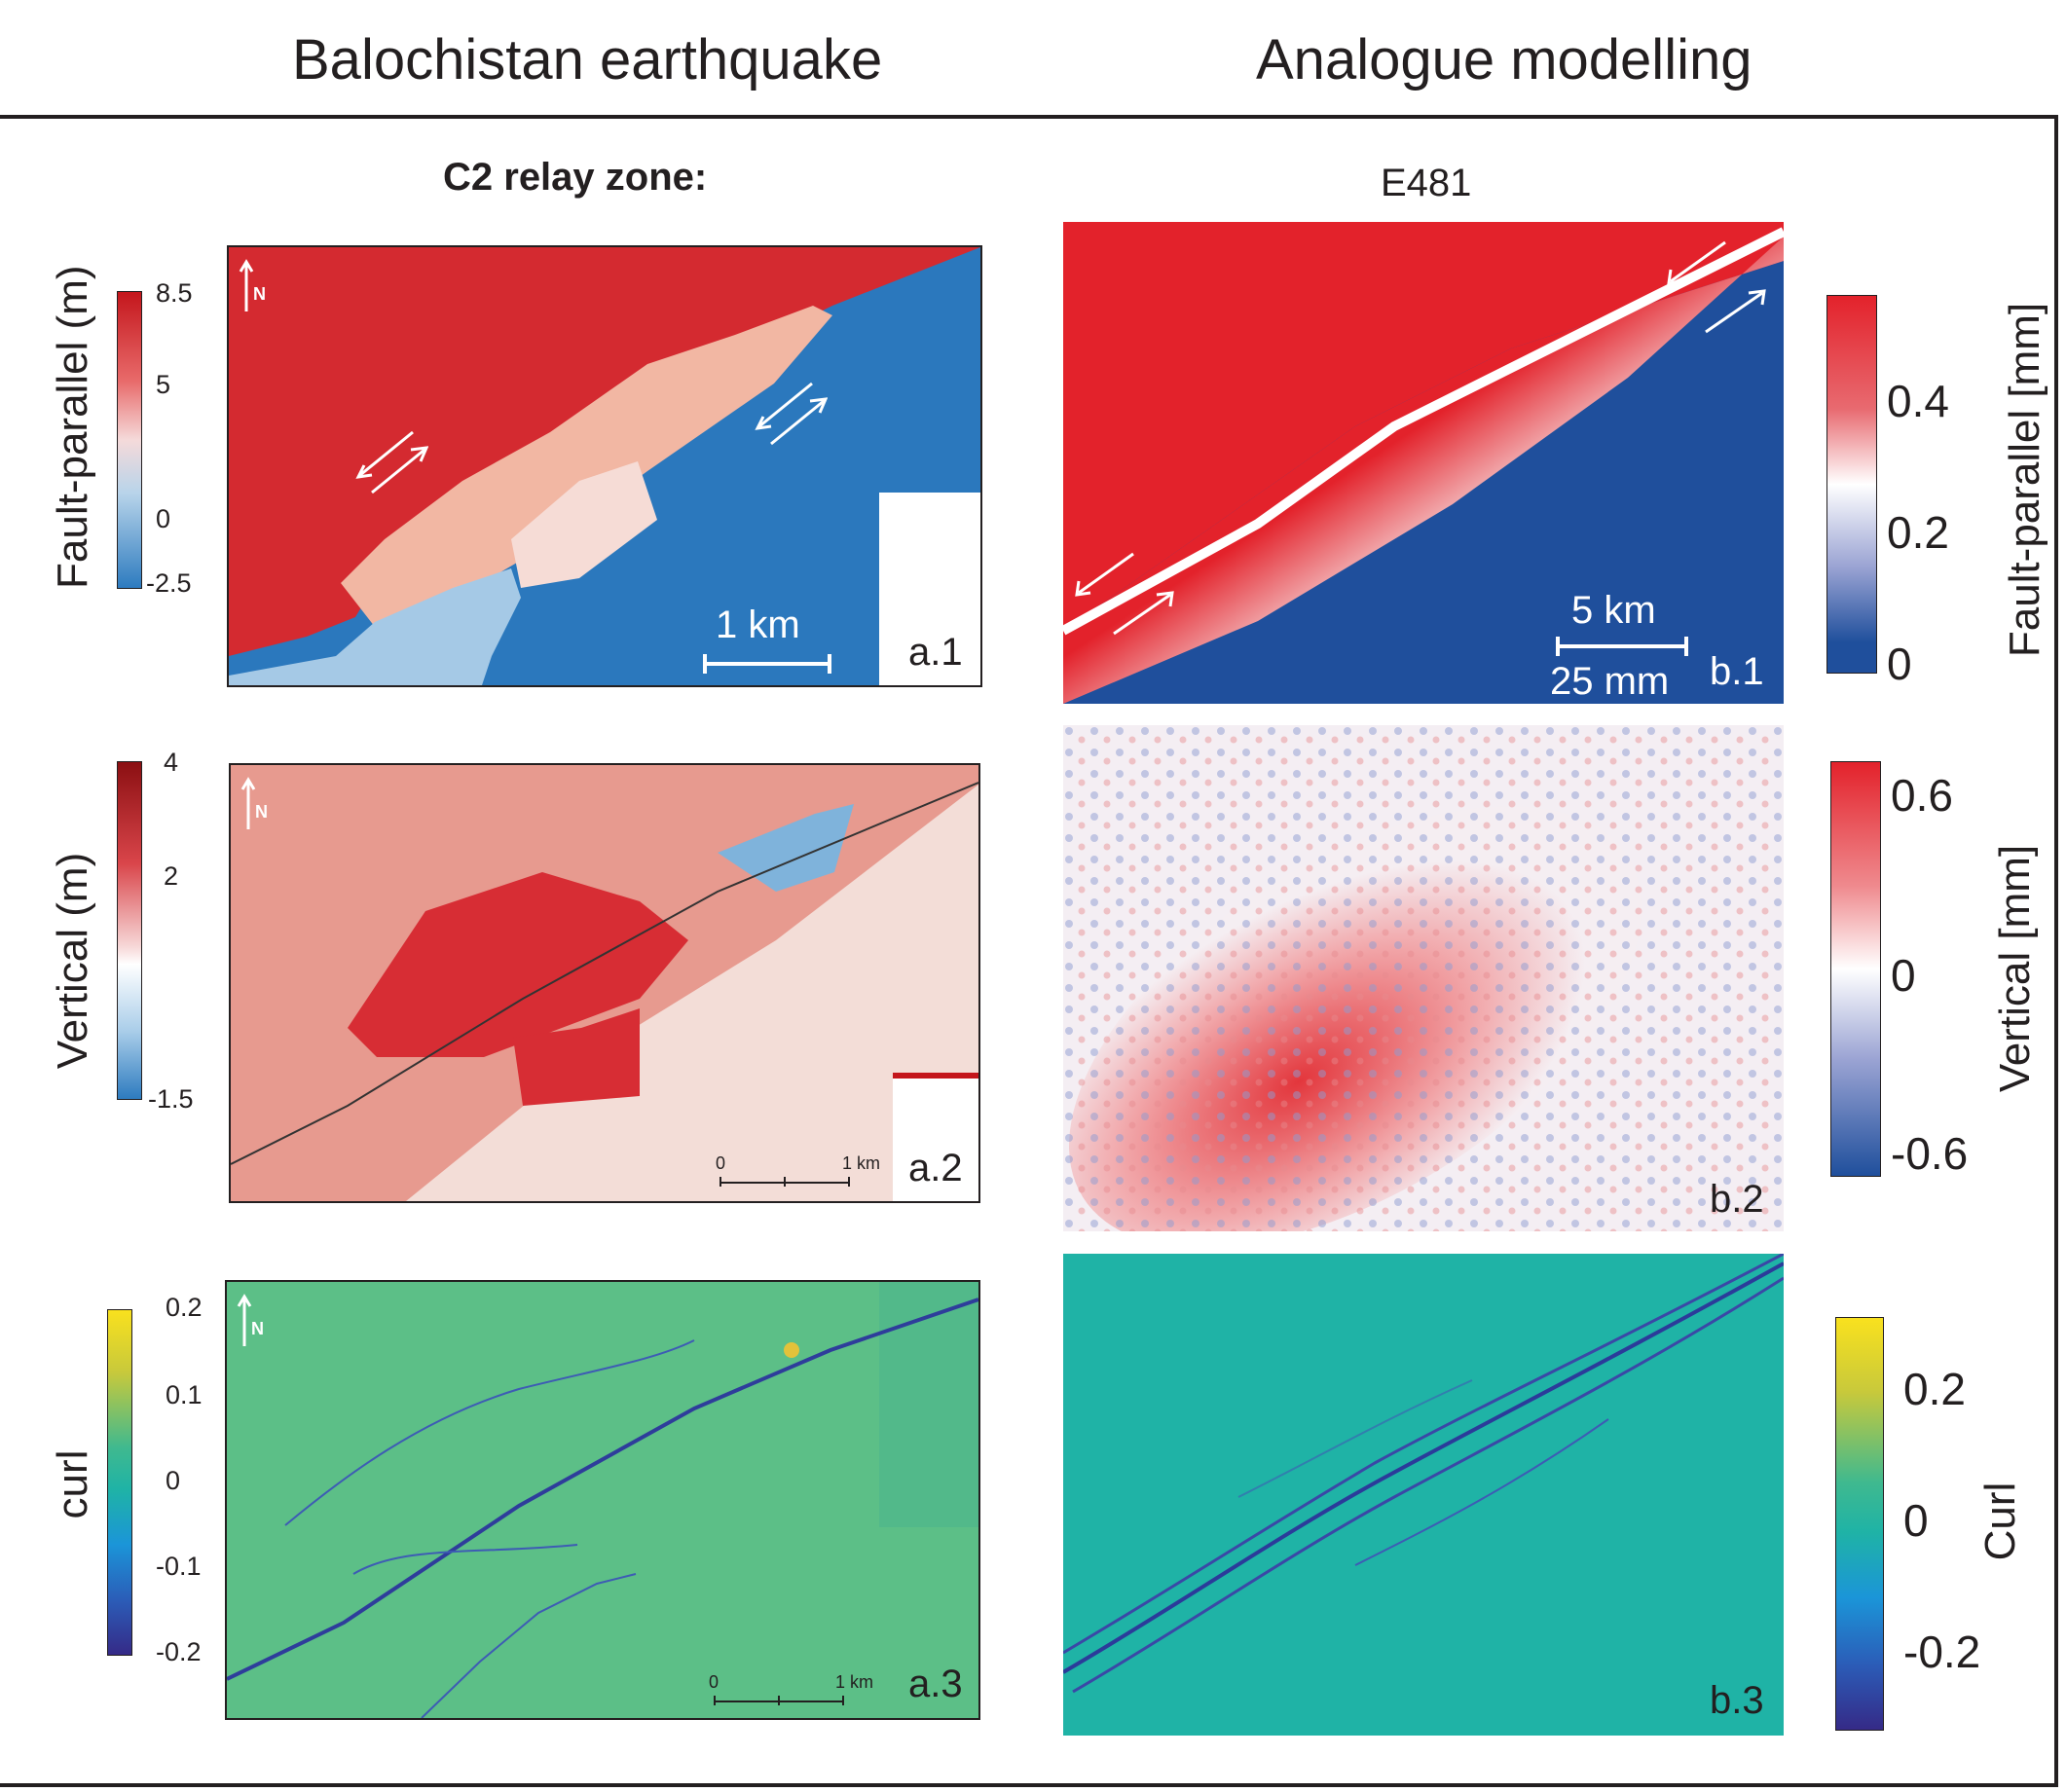 This screenshot has width=2066, height=1792. Describe the element at coordinates (169, 583) in the screenshot. I see `tick-label: -2.5` at that location.